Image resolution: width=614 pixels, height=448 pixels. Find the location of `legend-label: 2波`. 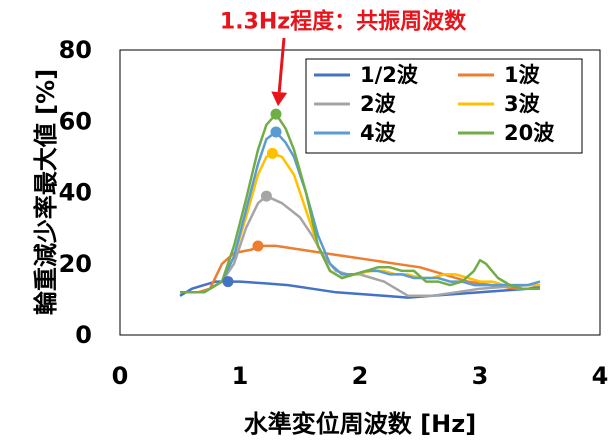

legend-label: 2波 is located at coordinates (378, 104).